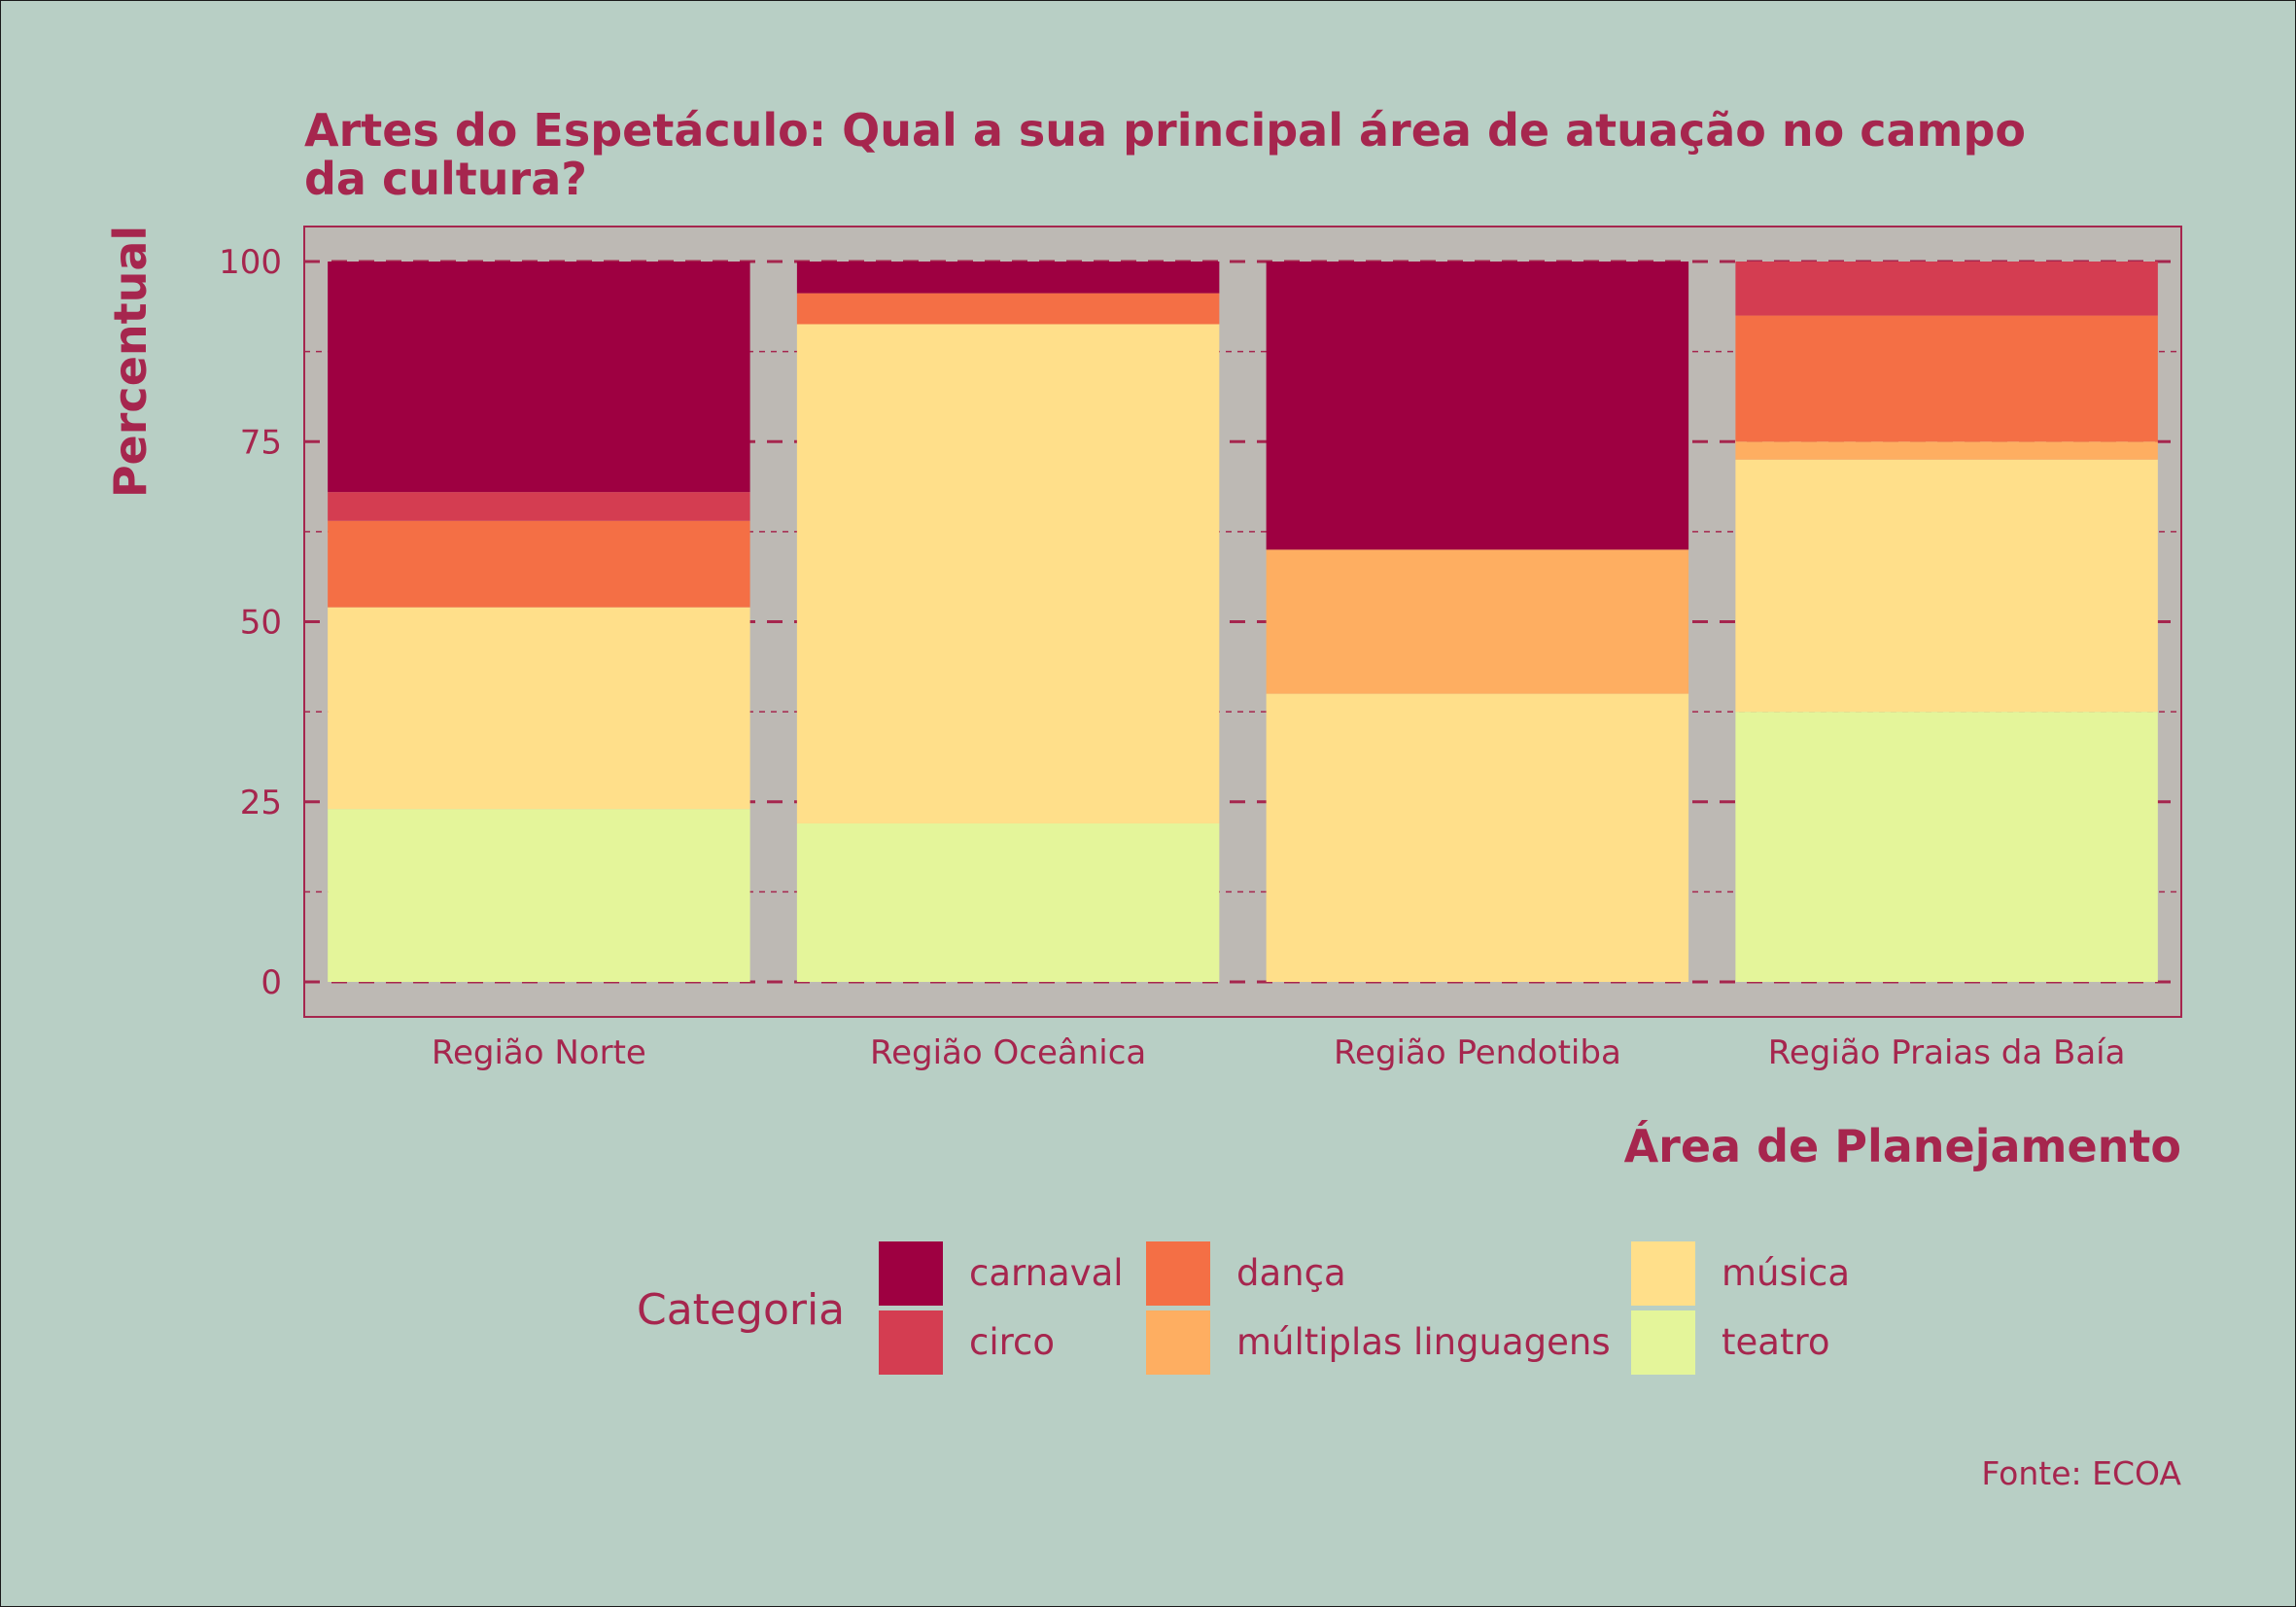 This screenshot has height=1607, width=2296. What do you see at coordinates (1008, 309) in the screenshot?
I see `bar-danca-regiao-oceanica` at bounding box center [1008, 309].